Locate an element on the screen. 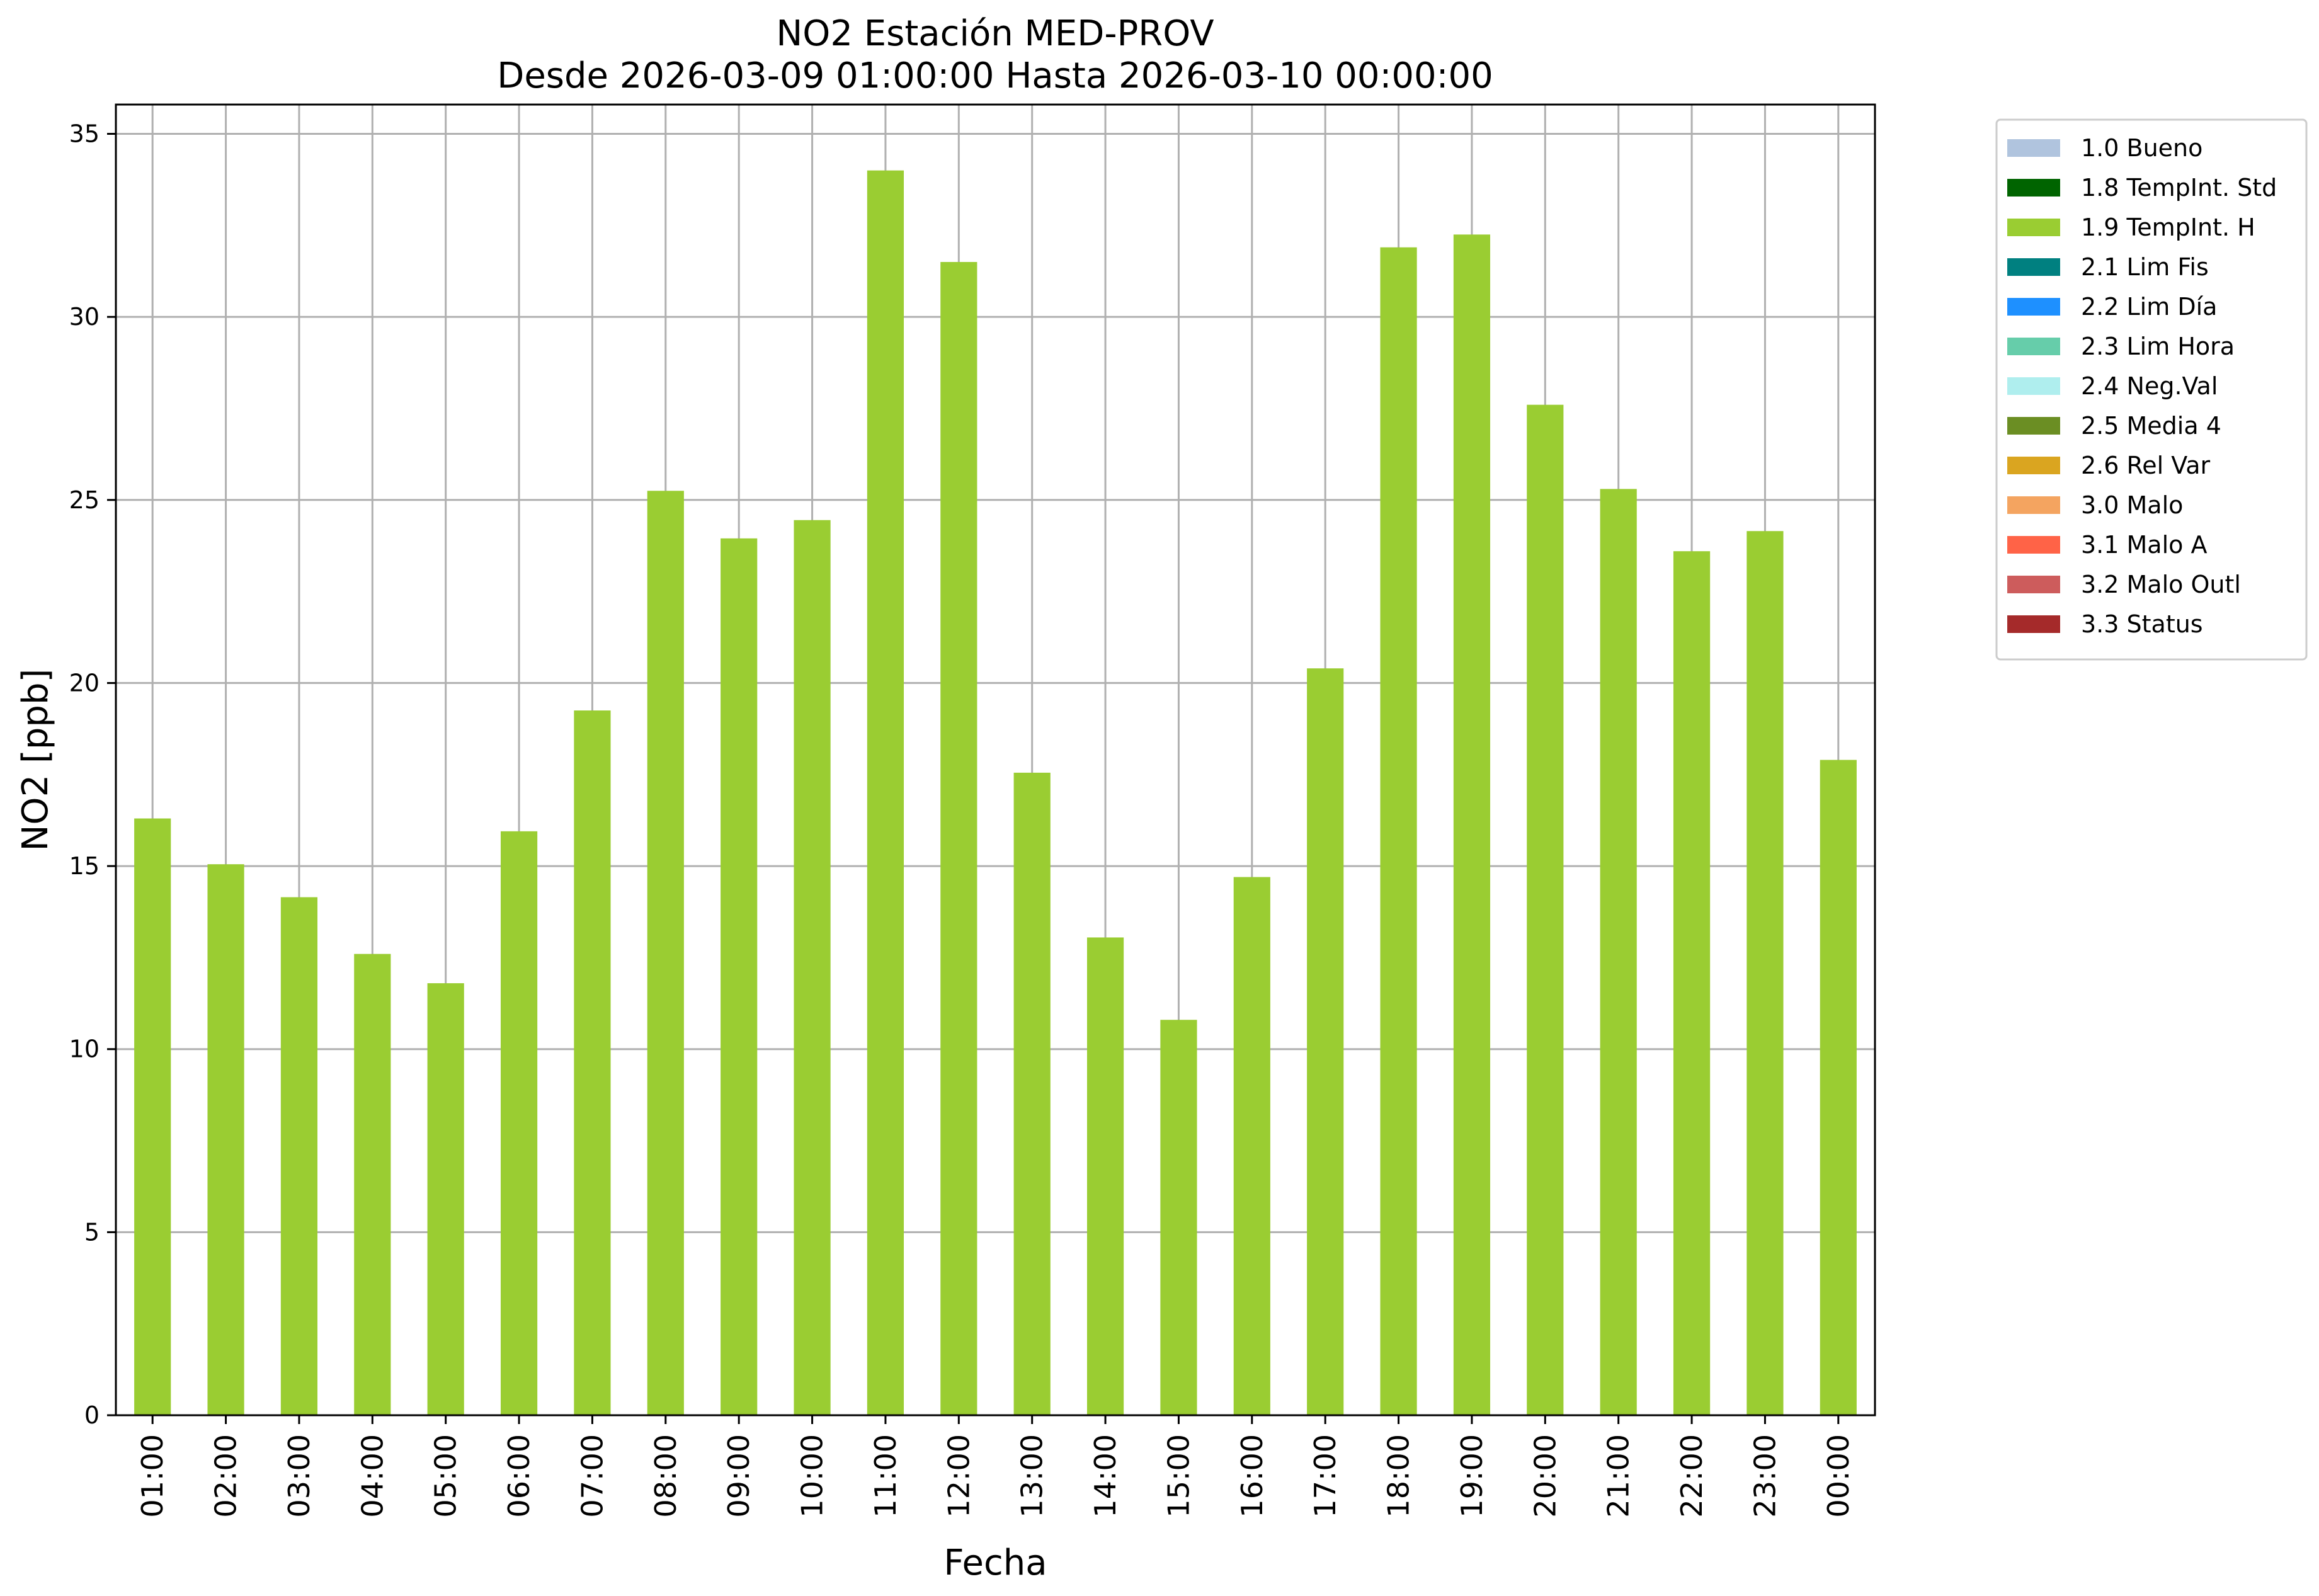 The height and width of the screenshot is (1596, 2319). y-tick-label: 0 is located at coordinates (92, 1415).